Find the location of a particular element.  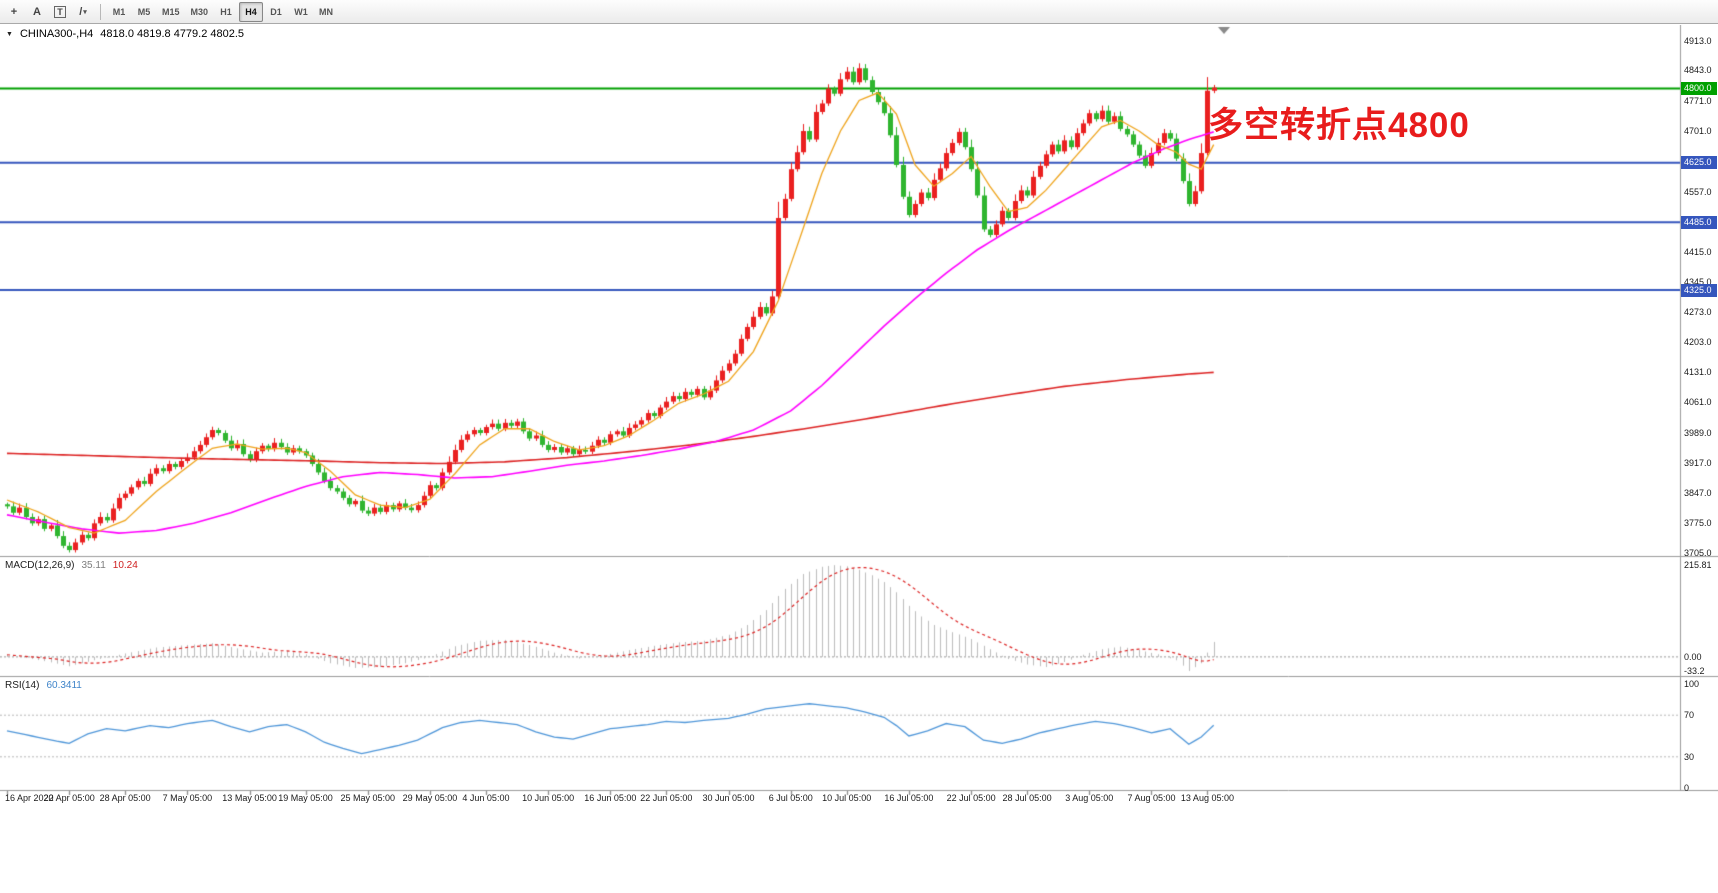

time-axis-label: 7 May 05:00 is located at coordinates (187, 798).